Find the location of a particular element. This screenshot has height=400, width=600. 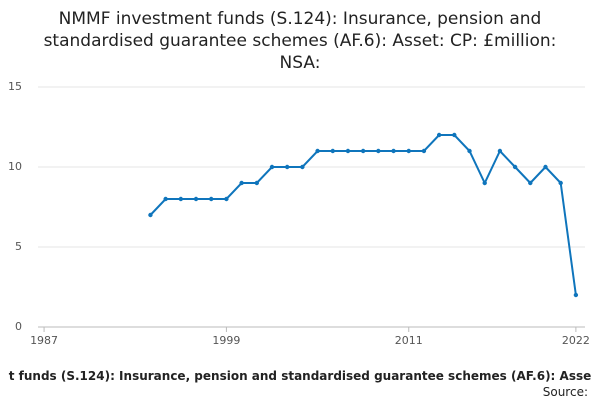

y-tick-label: 5 is located at coordinates (18, 246).